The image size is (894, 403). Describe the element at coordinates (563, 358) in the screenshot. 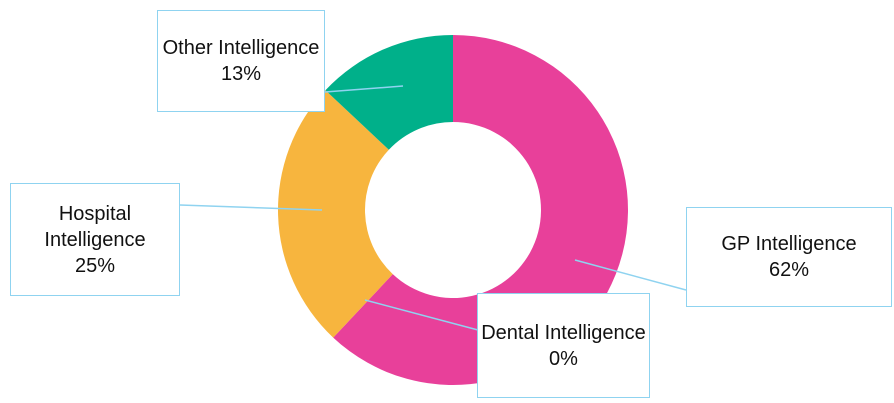

I see `value-label: 0%` at that location.